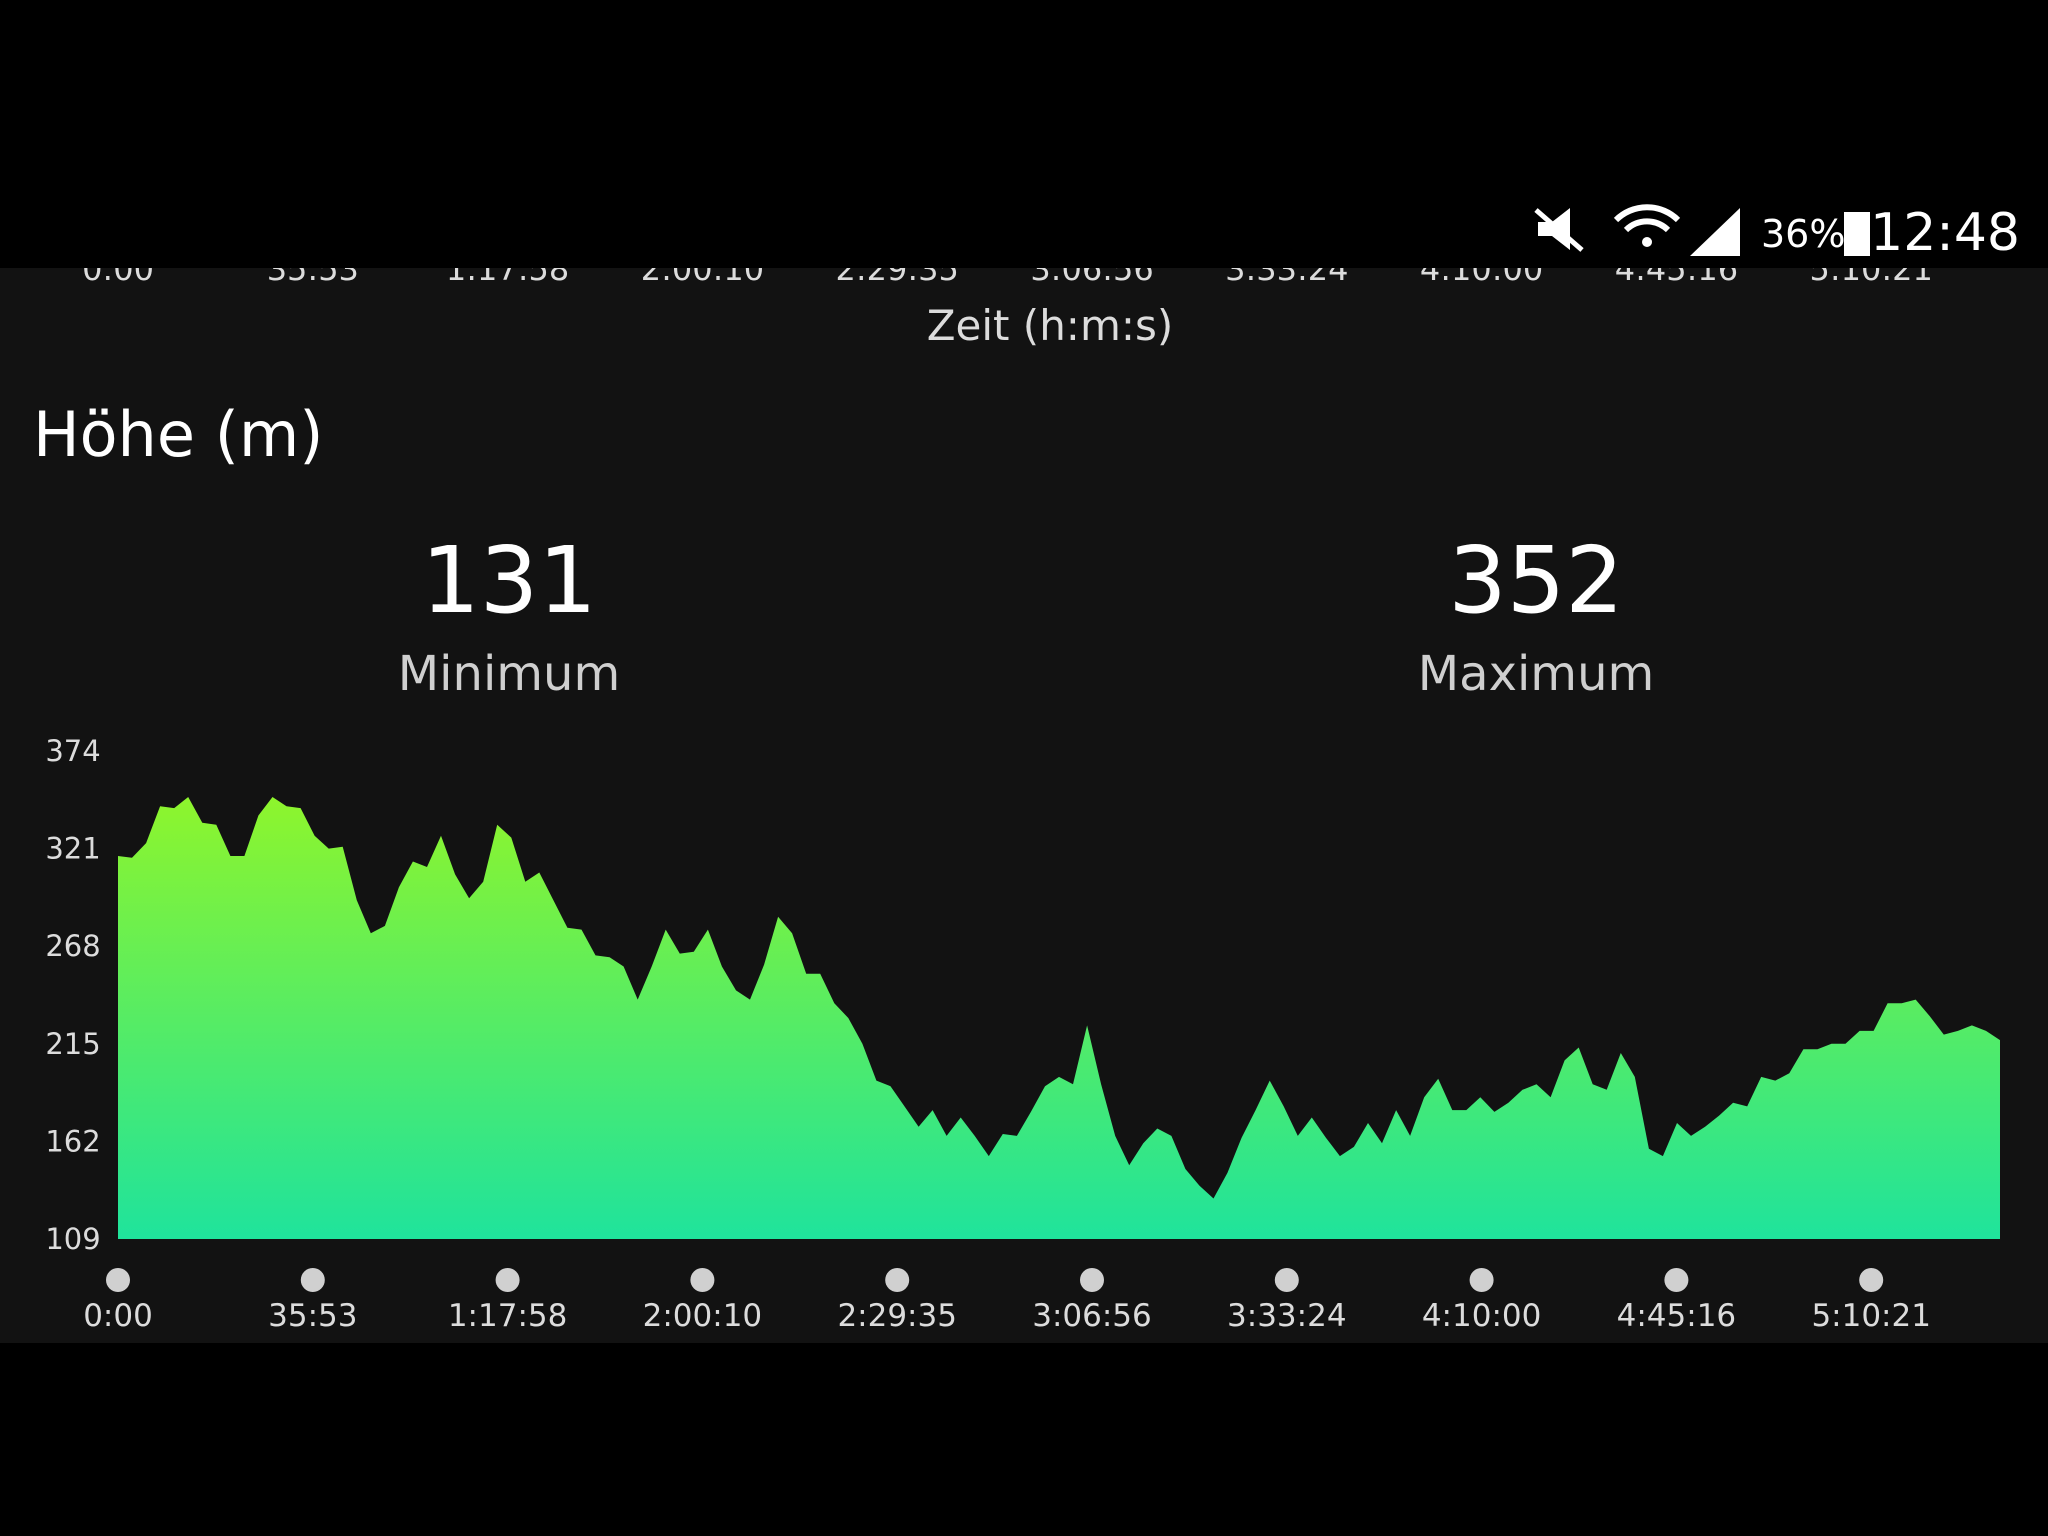 The image size is (2048, 1536). I want to click on battery-percent: 36%, so click(1803, 234).